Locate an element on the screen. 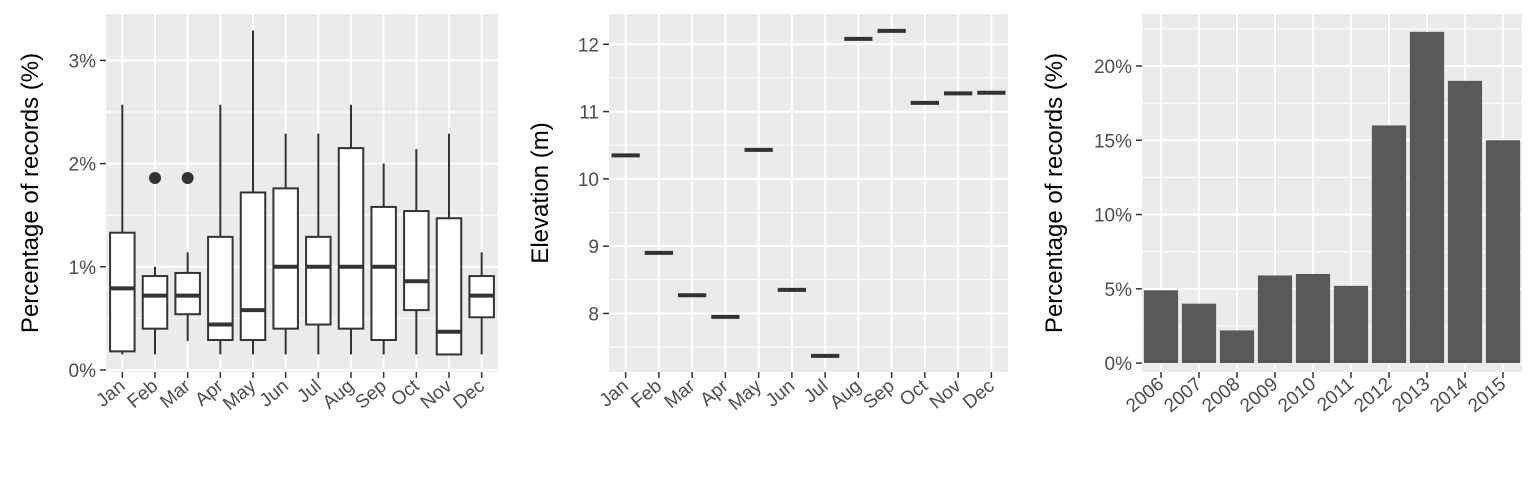  box-mar is located at coordinates (187, 257).